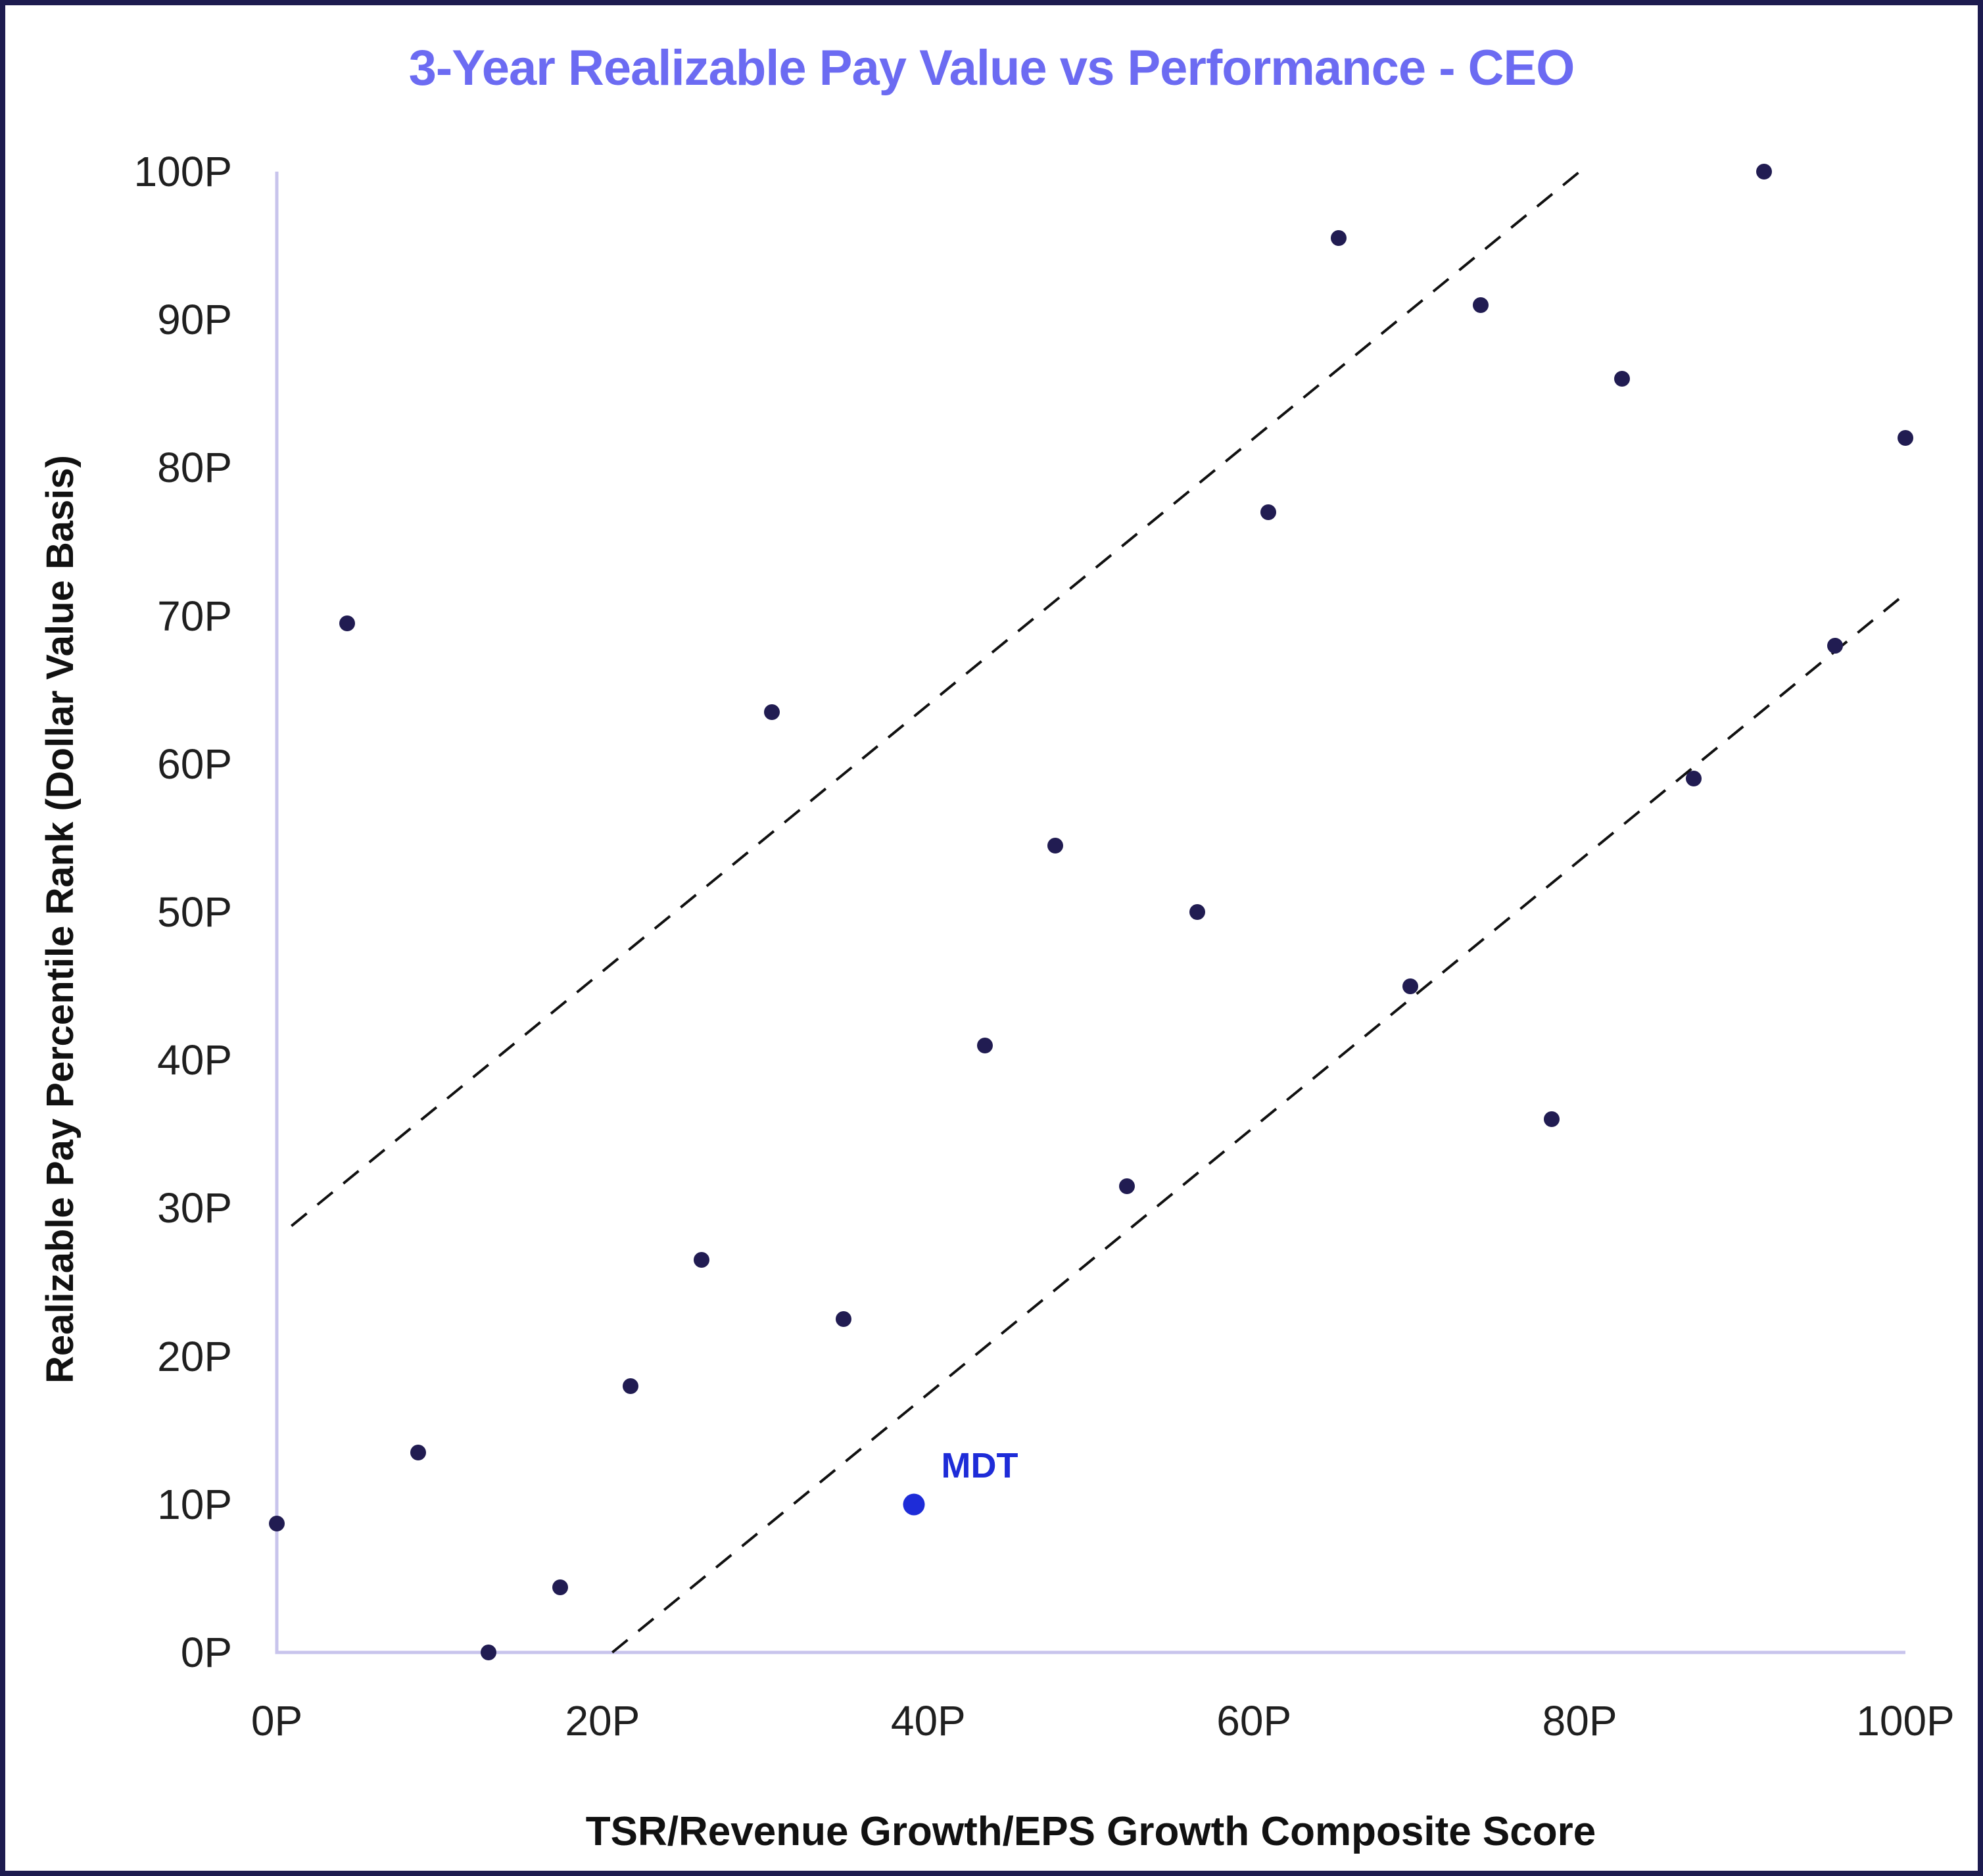 This screenshot has height=1876, width=1983. What do you see at coordinates (194, 912) in the screenshot?
I see `y-tick-label-50P: 50P` at bounding box center [194, 912].